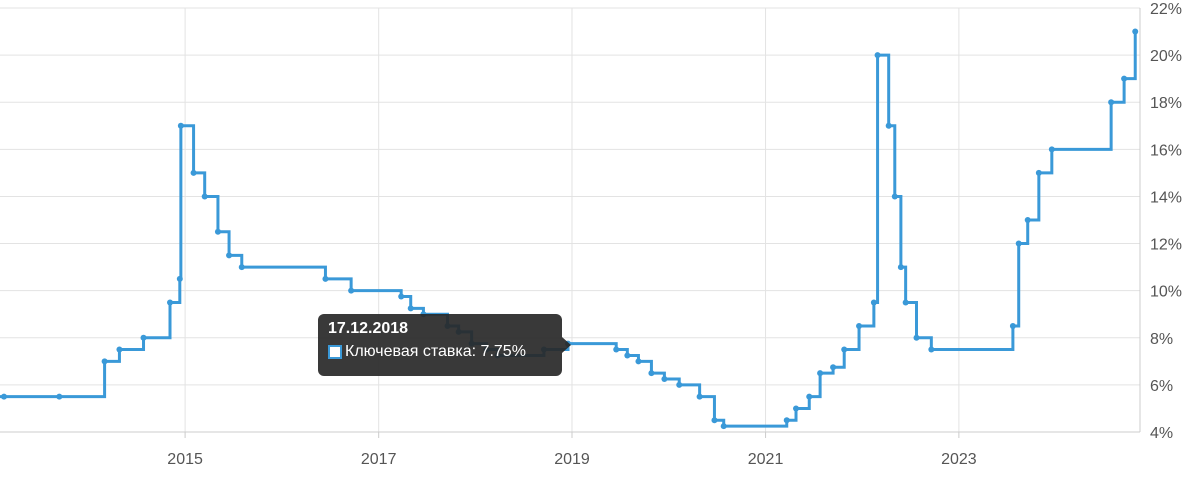  What do you see at coordinates (1161, 386) in the screenshot?
I see `y-tick-label: 6%` at bounding box center [1161, 386].